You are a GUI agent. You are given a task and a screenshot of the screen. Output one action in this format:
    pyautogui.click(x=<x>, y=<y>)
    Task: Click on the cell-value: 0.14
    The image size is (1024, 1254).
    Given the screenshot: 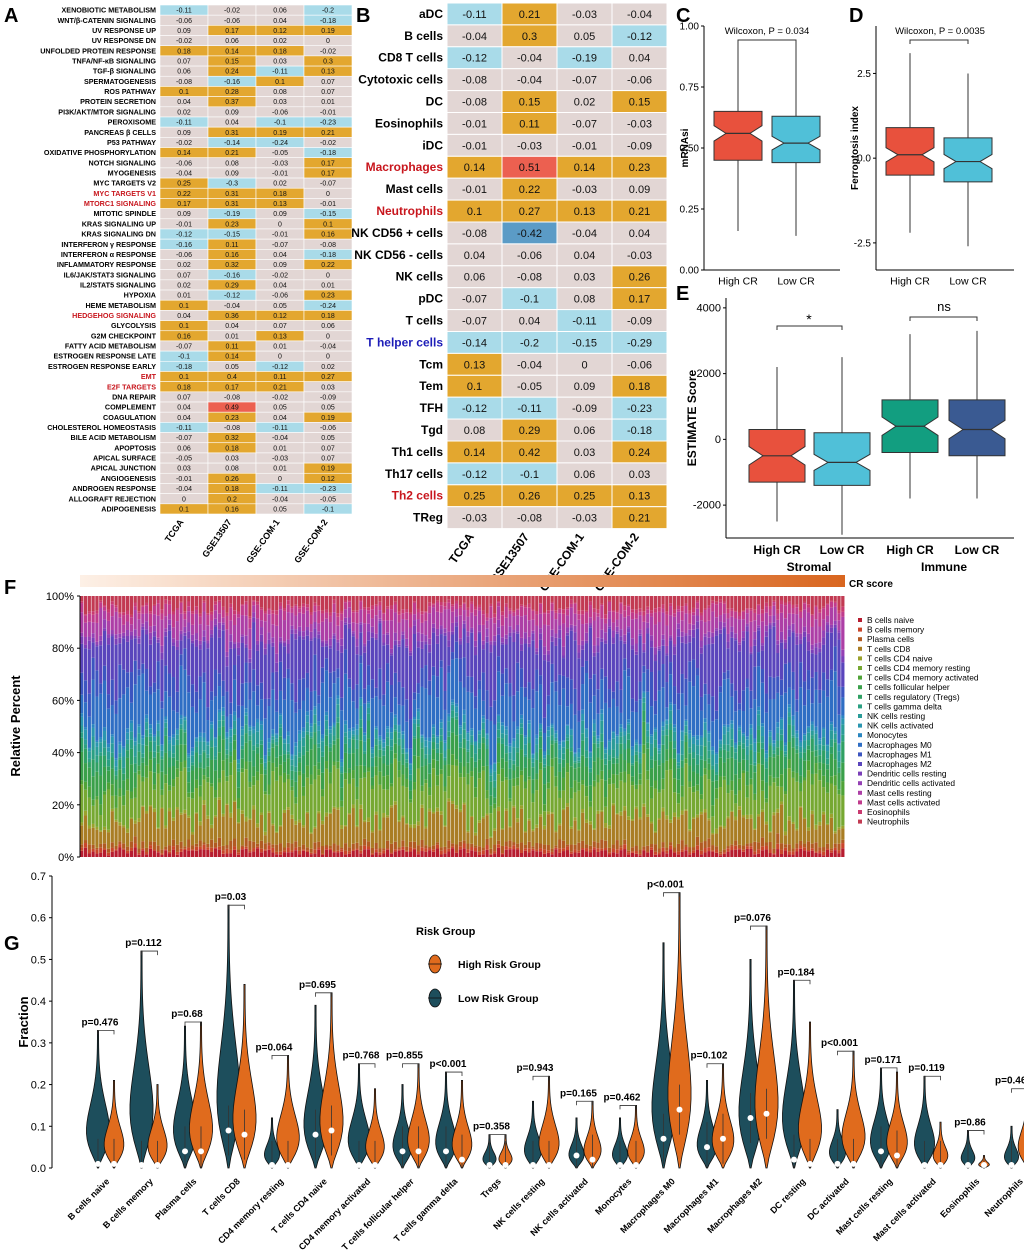 What is the action you would take?
    pyautogui.click(x=232, y=51)
    